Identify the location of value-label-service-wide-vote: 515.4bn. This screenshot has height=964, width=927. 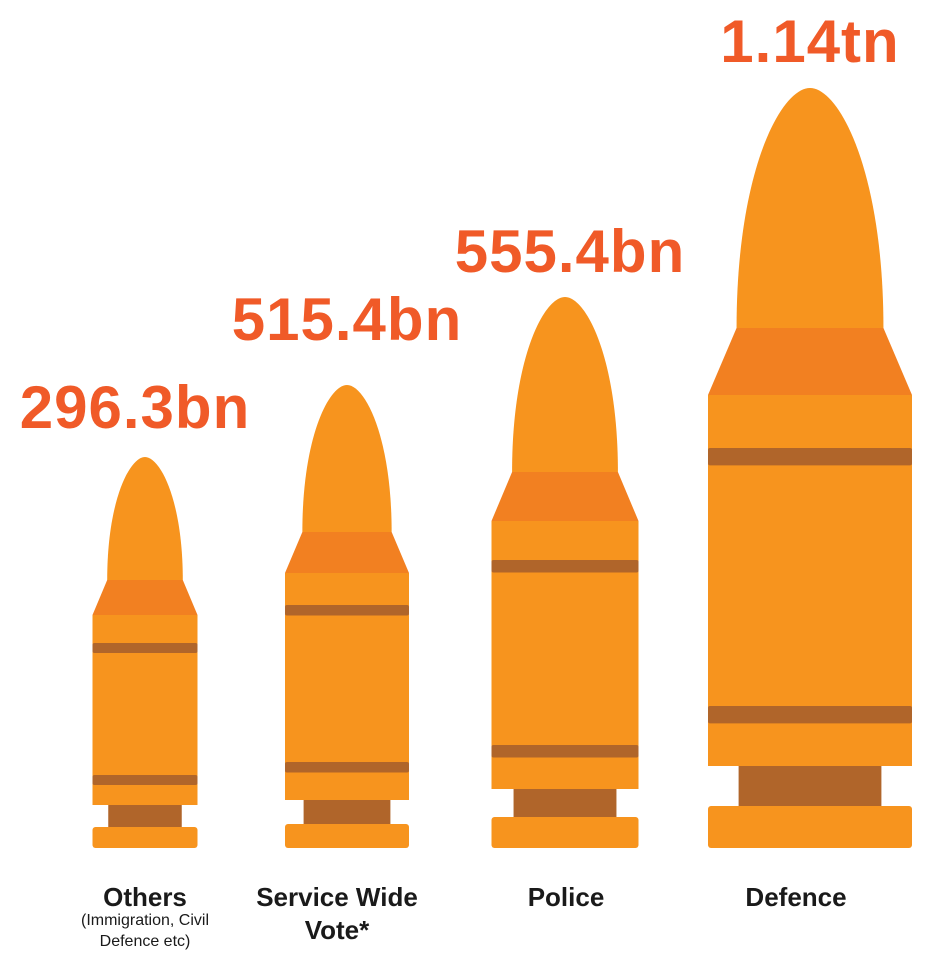
(347, 319).